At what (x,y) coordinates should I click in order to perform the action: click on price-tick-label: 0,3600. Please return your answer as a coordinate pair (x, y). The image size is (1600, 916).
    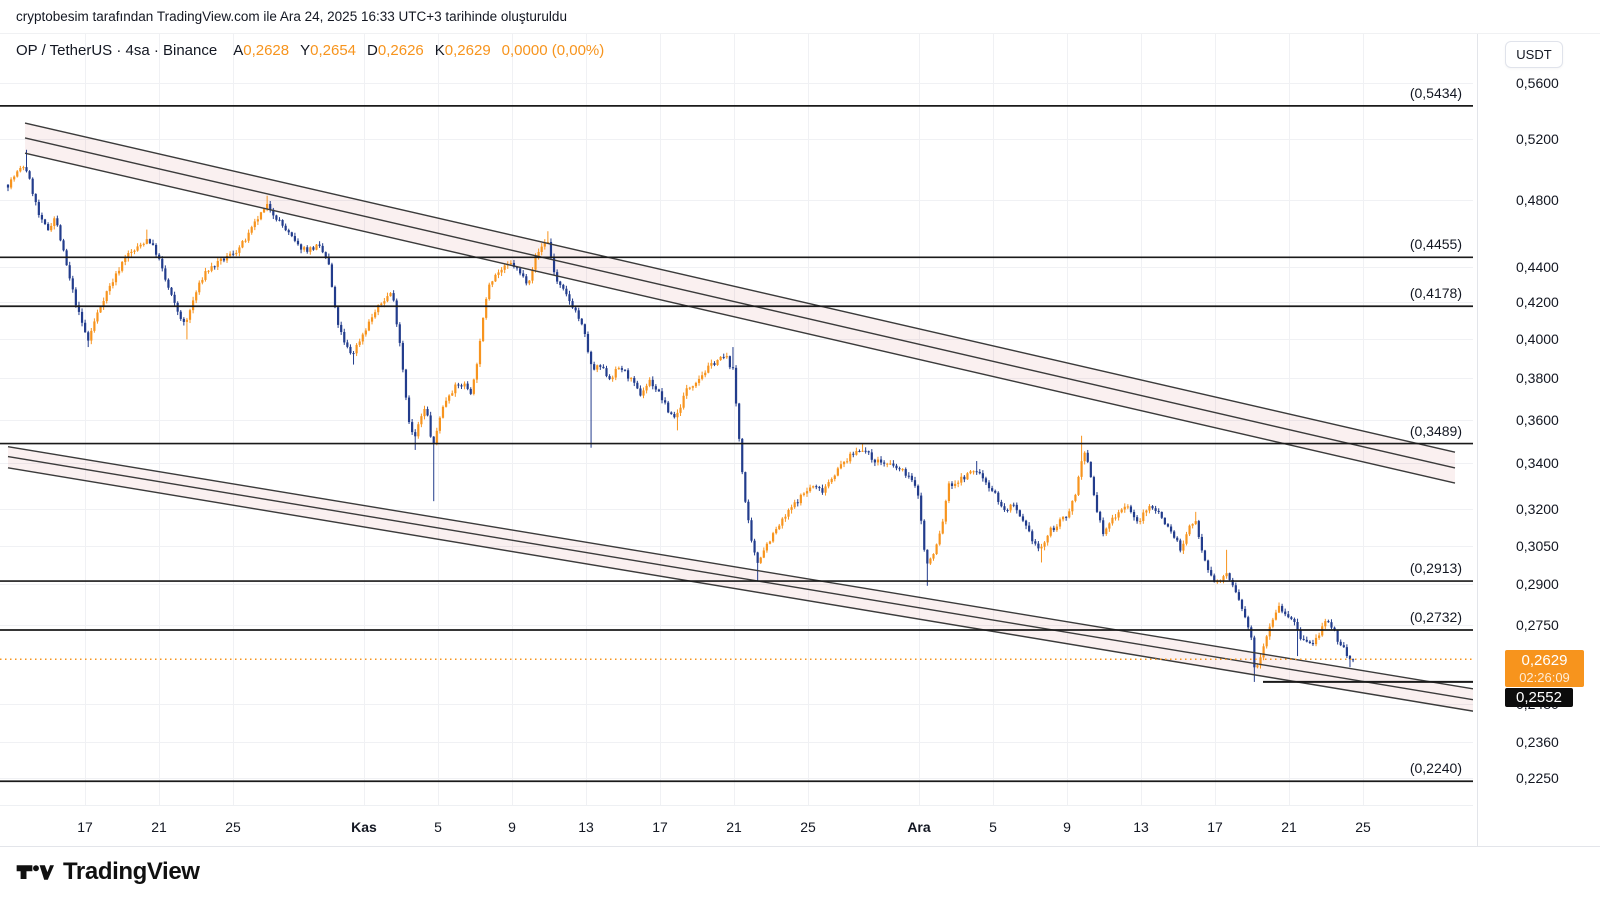
    Looking at the image, I should click on (1537, 419).